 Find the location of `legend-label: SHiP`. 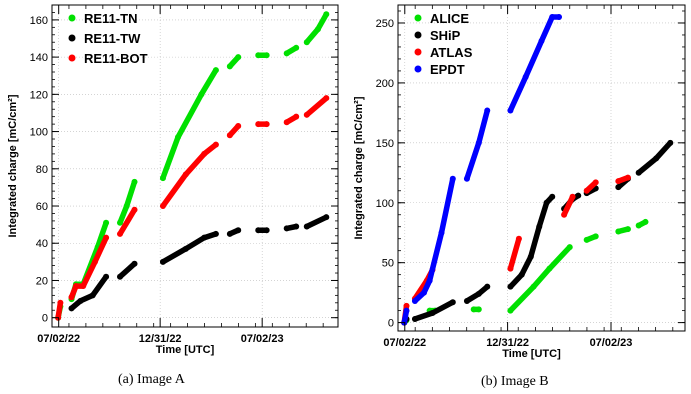

legend-label: SHiP is located at coordinates (445, 35).